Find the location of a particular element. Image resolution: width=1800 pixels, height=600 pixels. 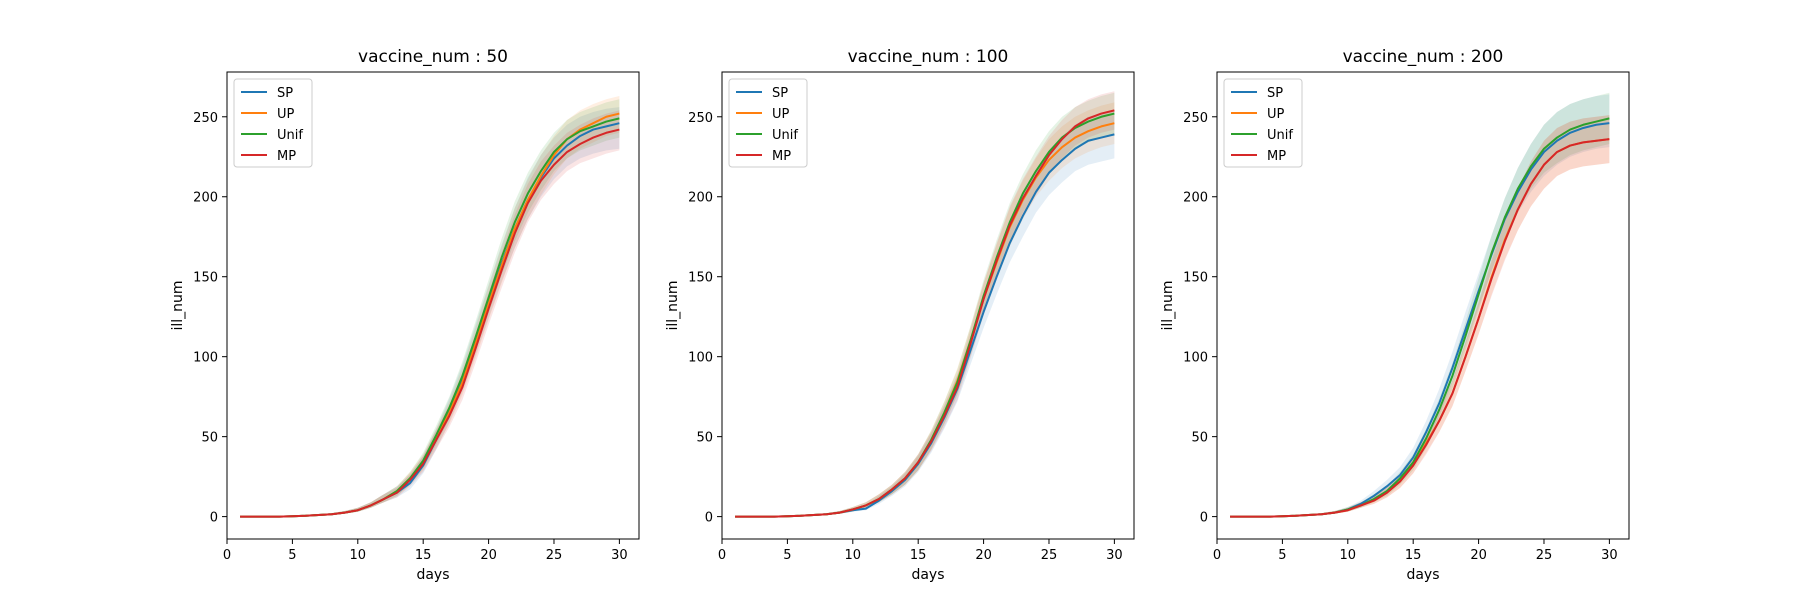

band-sp is located at coordinates (925, 313).